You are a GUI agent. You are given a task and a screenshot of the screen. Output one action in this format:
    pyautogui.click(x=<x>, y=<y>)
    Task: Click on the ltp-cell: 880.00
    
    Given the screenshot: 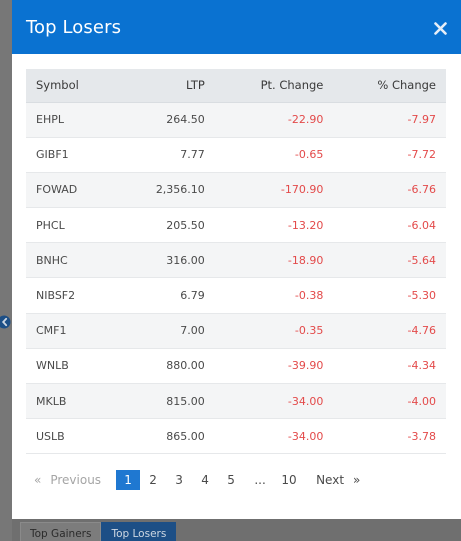 What is the action you would take?
    pyautogui.click(x=165, y=366)
    